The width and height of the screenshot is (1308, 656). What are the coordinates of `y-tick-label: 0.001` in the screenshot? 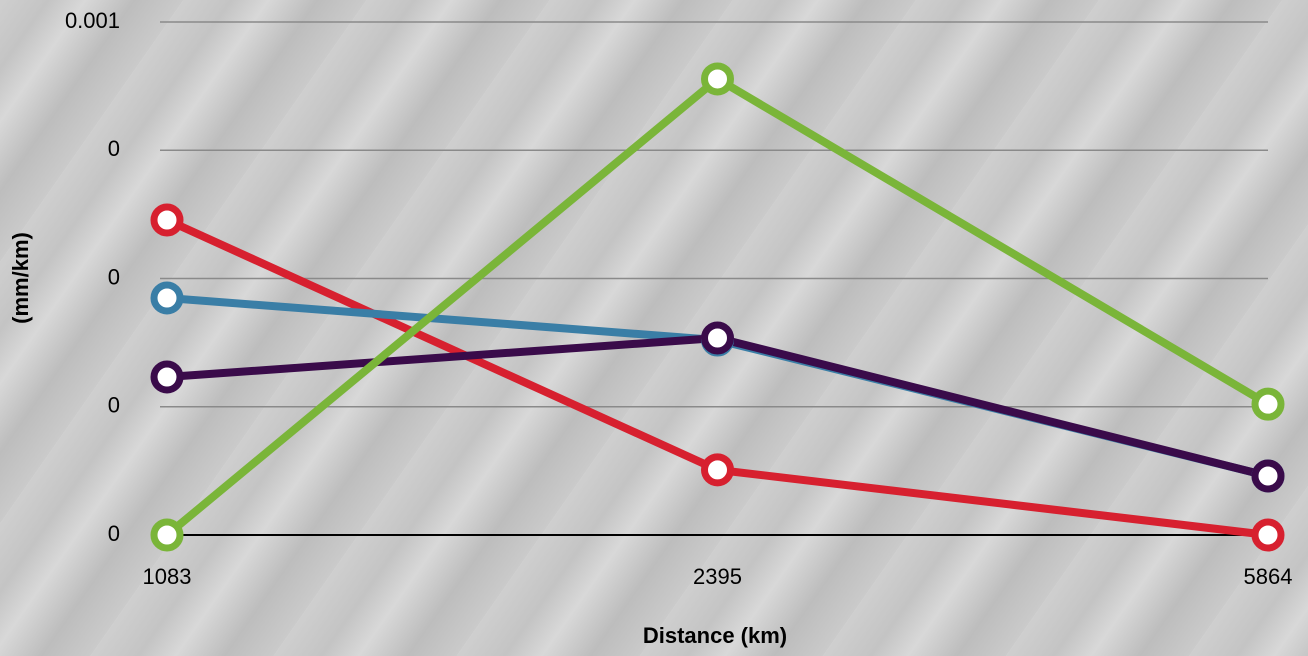 It's located at (92, 20).